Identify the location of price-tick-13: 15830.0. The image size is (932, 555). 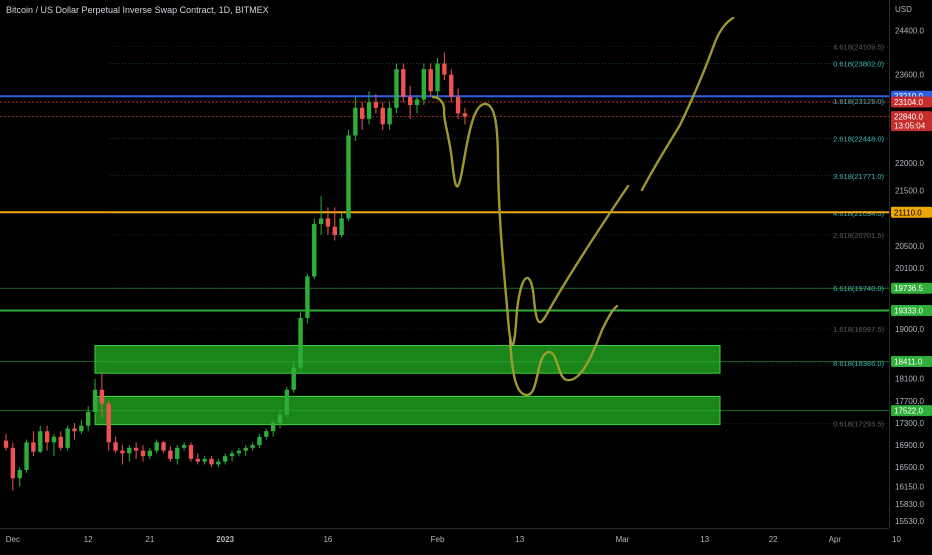
(909, 504).